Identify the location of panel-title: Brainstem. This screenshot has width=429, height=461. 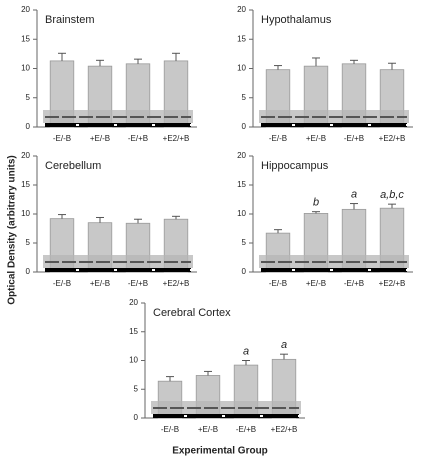
(70, 20).